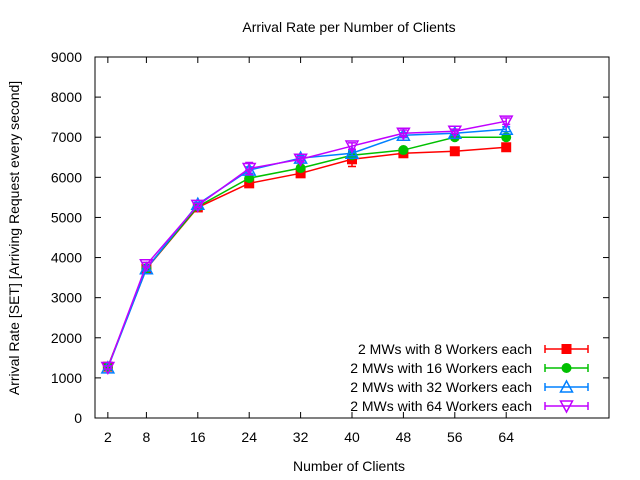  Describe the element at coordinates (66, 378) in the screenshot. I see `y-tick-label: 1000` at that location.